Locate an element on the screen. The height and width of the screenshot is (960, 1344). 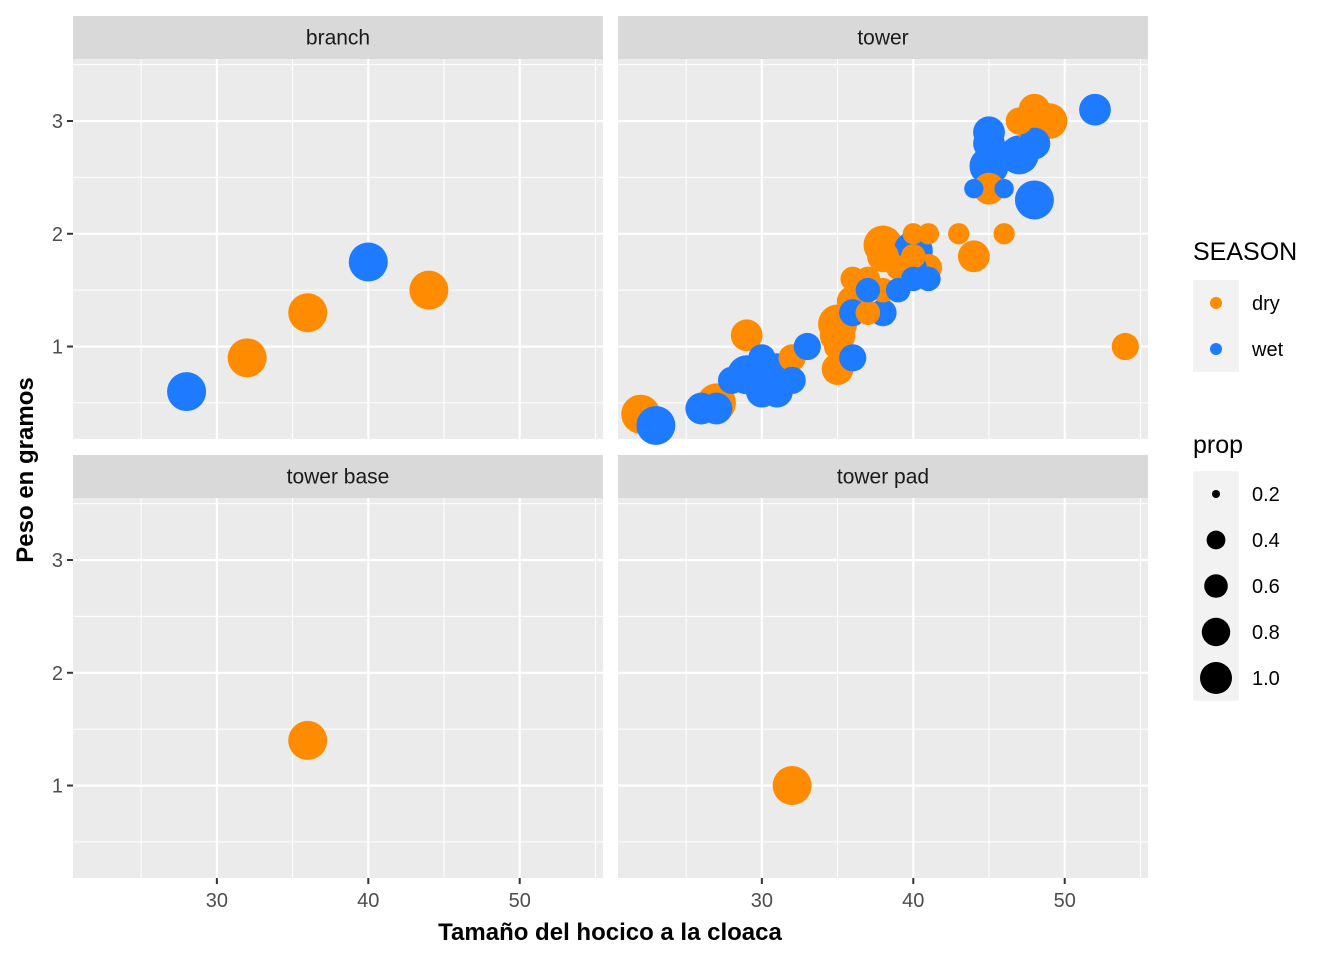
facet-strip-label: tower pad is located at coordinates (883, 477).